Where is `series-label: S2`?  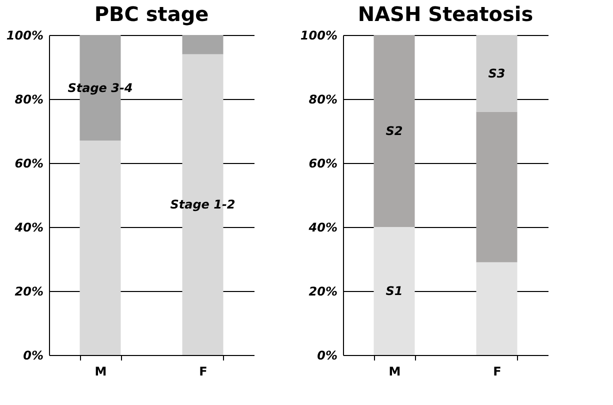
series-label: S2 is located at coordinates (394, 131).